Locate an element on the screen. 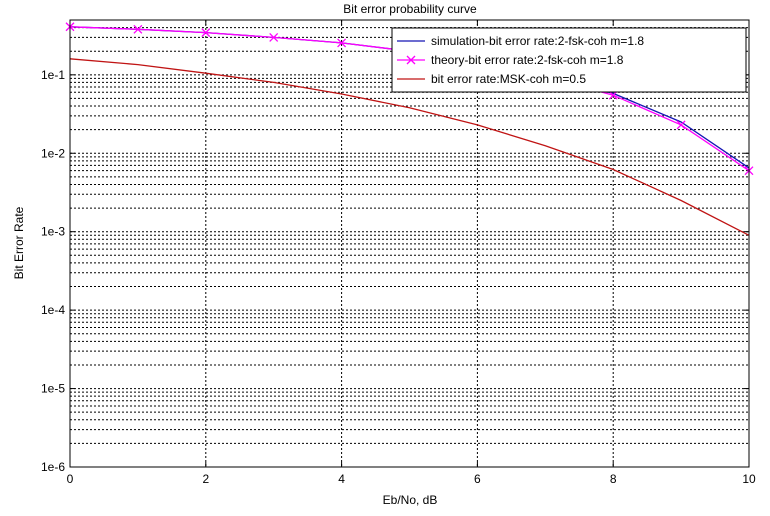 This screenshot has height=516, width=770. y-tick-label: 1e-2 is located at coordinates (53, 153).